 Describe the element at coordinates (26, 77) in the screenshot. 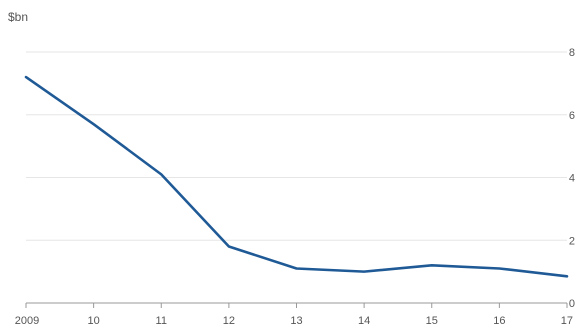

I see `data-point-2009` at that location.